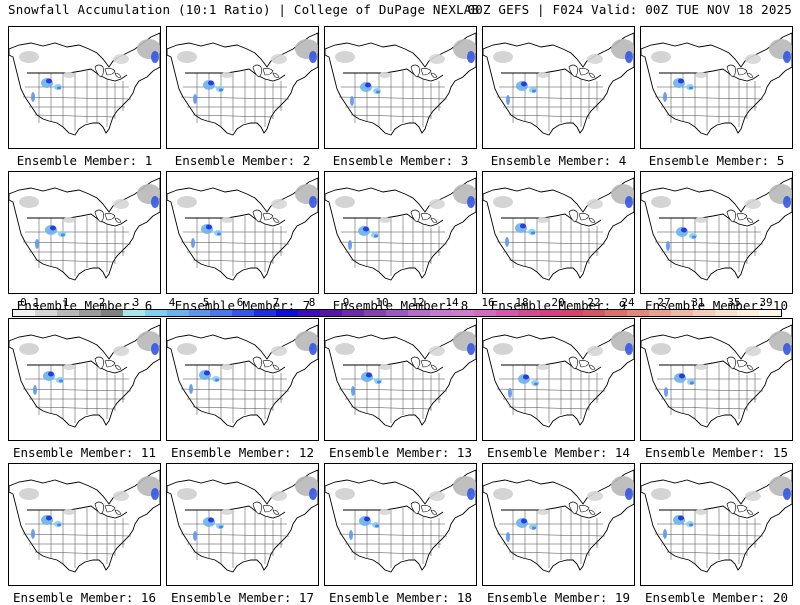  What do you see at coordinates (400, 452) in the screenshot?
I see `ensemble-member-label: Ensemble Member: 13` at bounding box center [400, 452].